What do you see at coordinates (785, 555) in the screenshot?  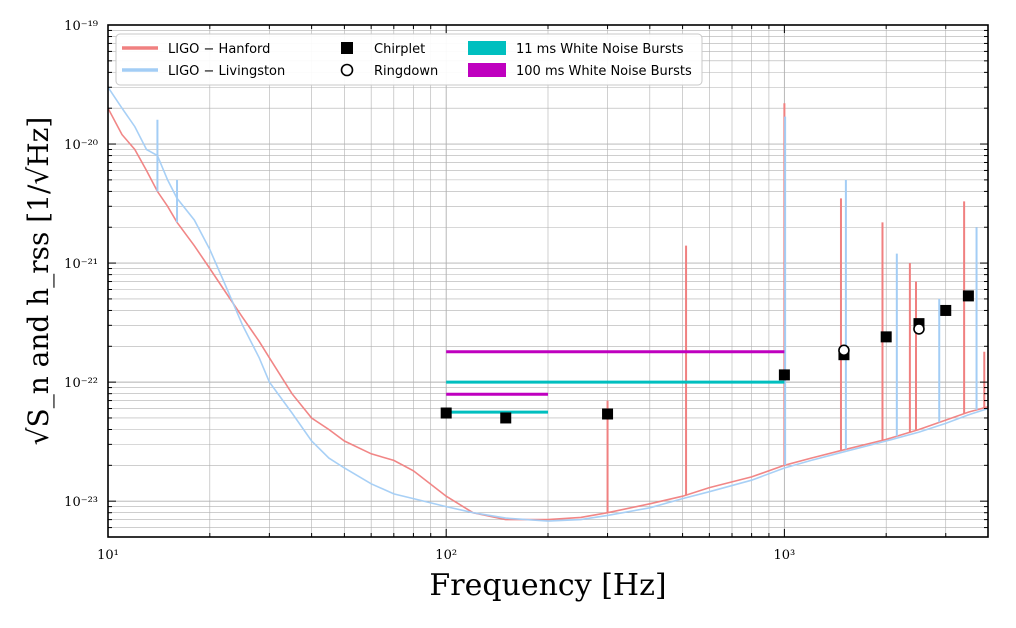 I see `x-tick-label: 10³` at bounding box center [785, 555].